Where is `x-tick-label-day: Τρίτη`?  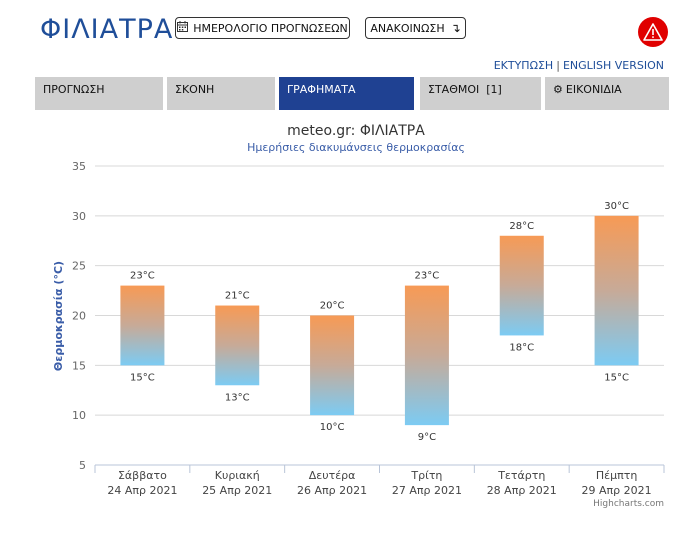
x-tick-label-day: Τρίτη is located at coordinates (426, 475).